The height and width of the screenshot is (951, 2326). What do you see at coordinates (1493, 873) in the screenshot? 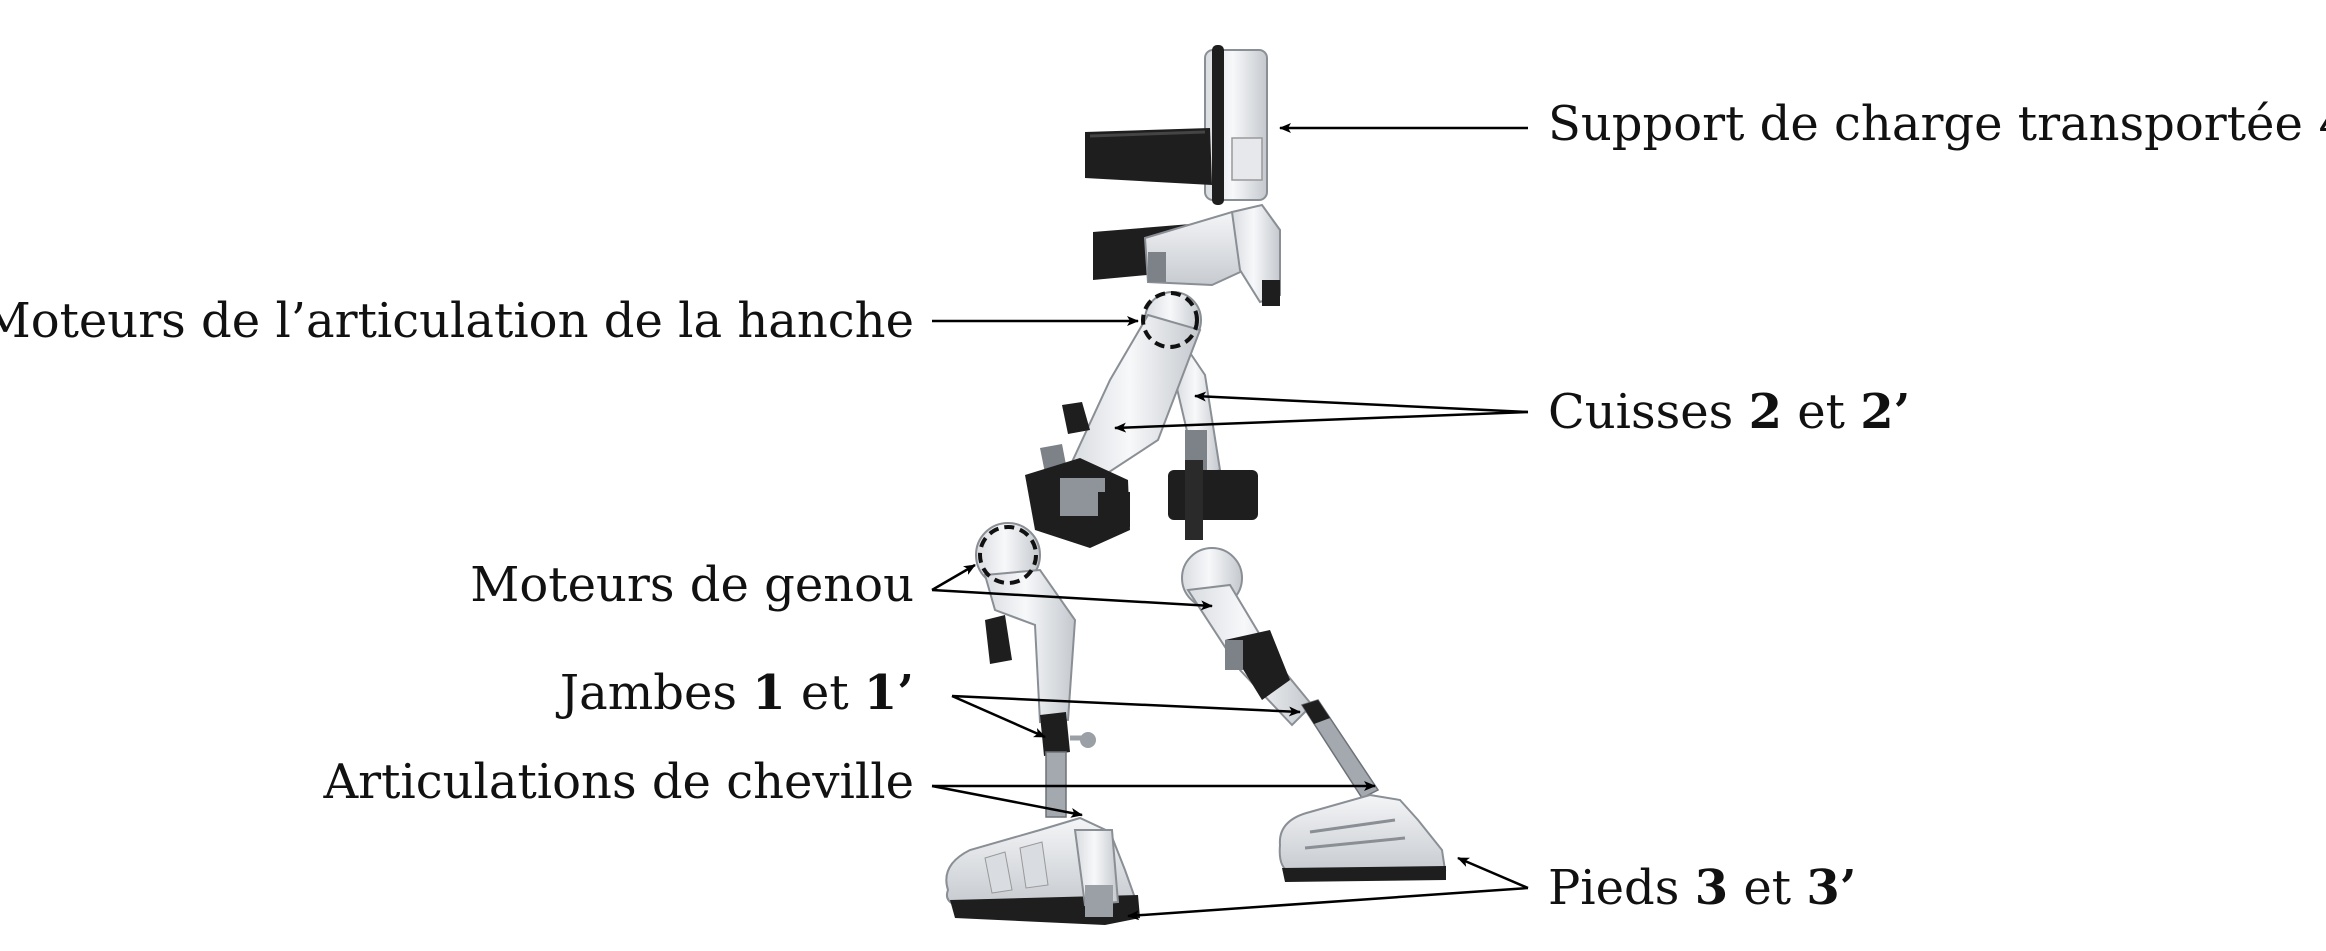
I see `arrow-foot-far` at bounding box center [1493, 873].